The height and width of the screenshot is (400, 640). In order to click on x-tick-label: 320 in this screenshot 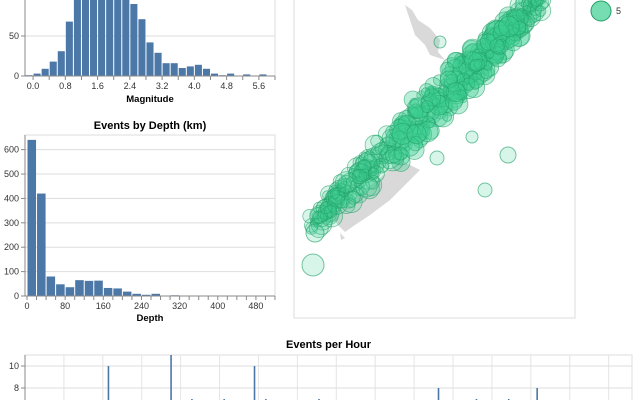, I will do `click(179, 306)`.